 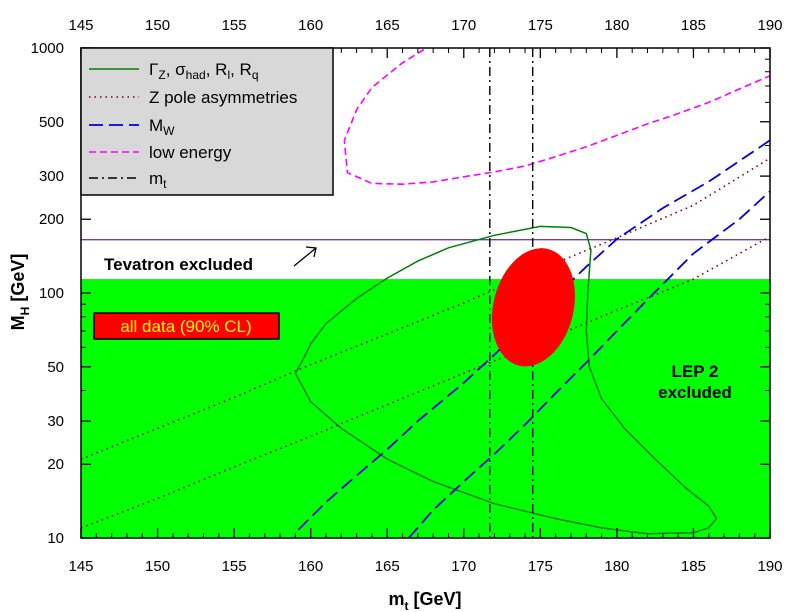 I want to click on tevatron-arrow, so click(x=305, y=256).